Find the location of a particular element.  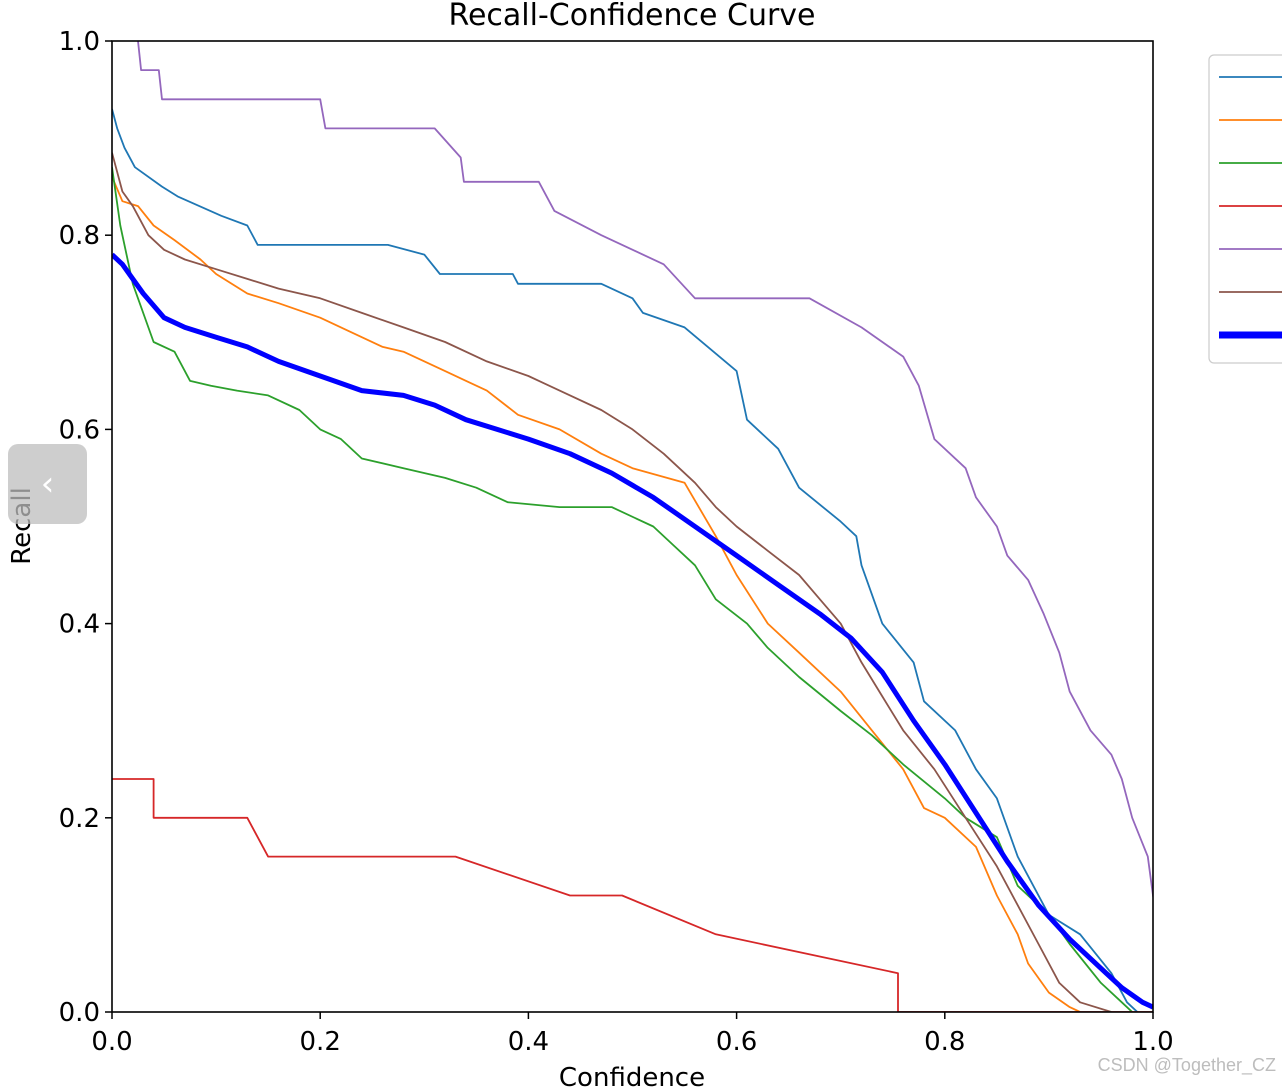

x-axis-label: Confidence is located at coordinates (632, 1075).